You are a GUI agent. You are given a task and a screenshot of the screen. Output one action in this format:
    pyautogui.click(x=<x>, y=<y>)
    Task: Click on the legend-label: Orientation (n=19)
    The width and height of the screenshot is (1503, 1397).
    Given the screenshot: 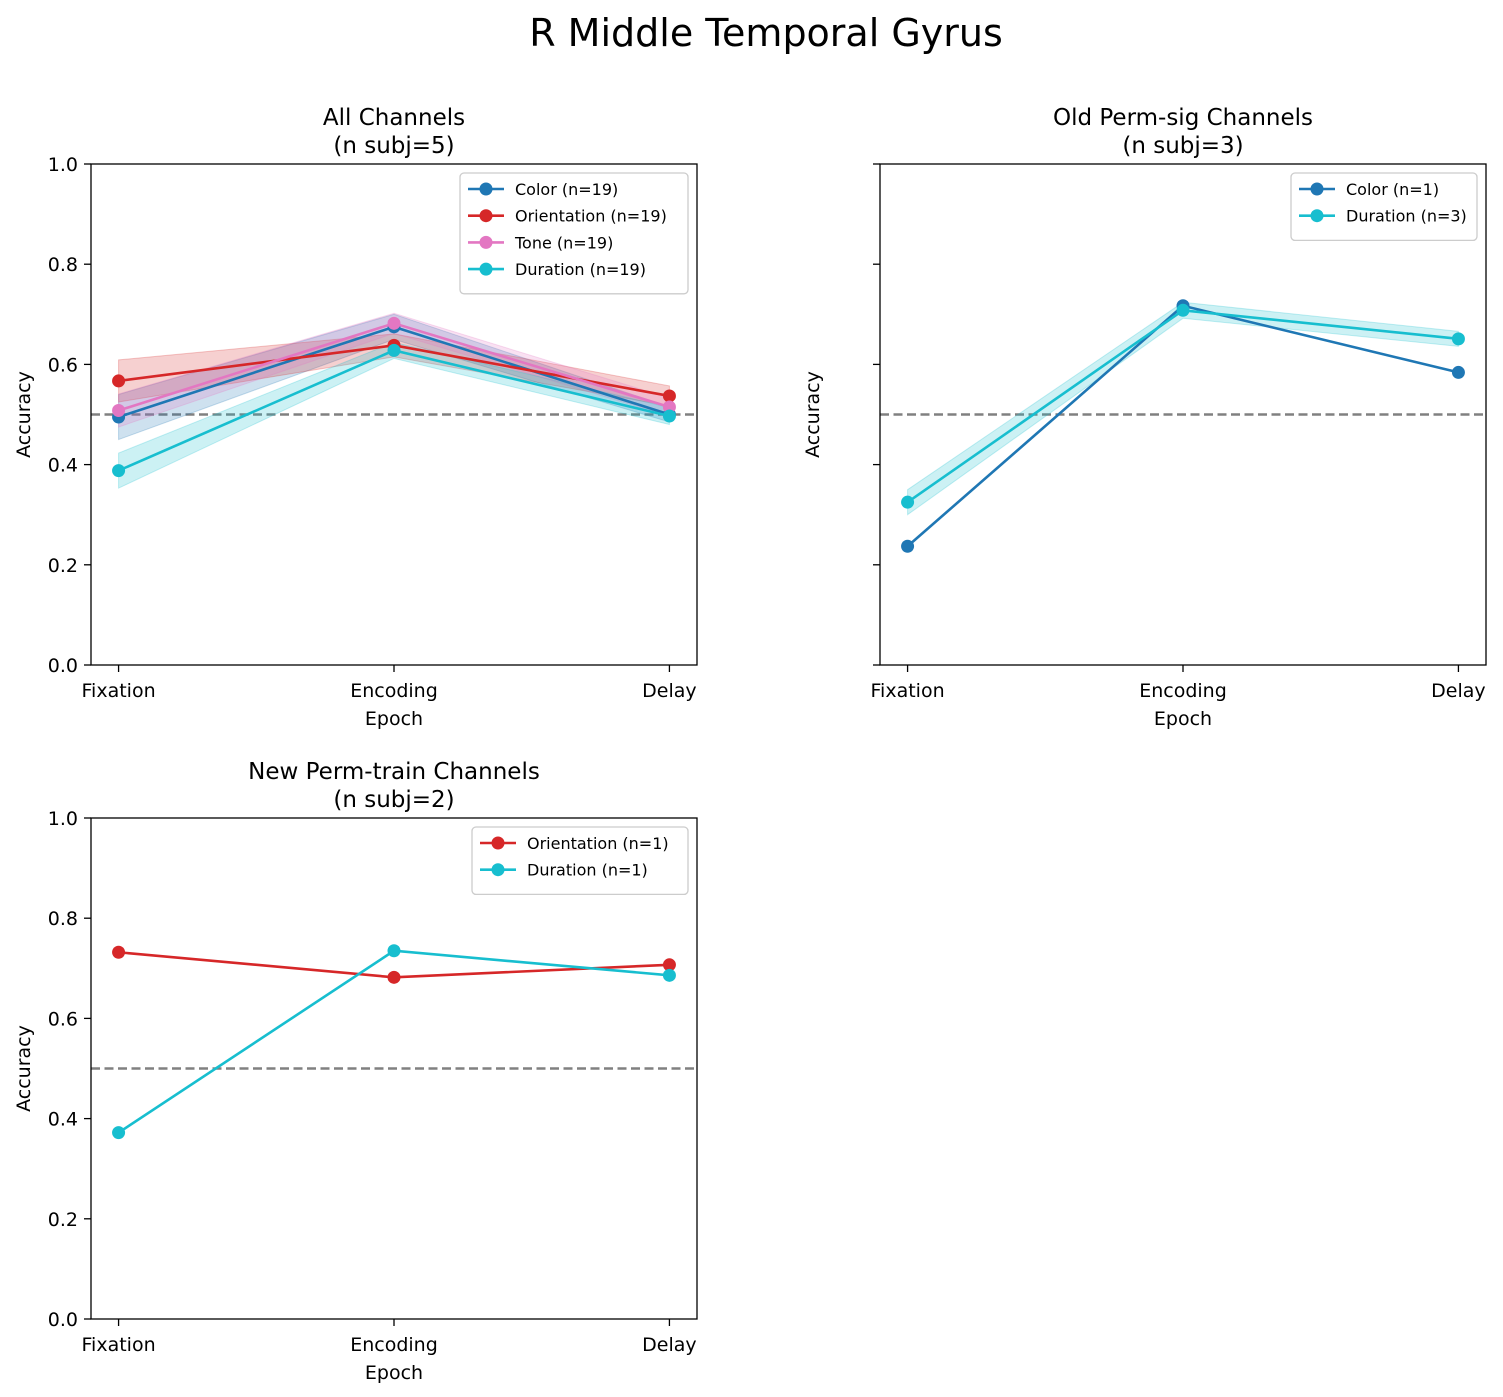 What is the action you would take?
    pyautogui.click(x=591, y=216)
    